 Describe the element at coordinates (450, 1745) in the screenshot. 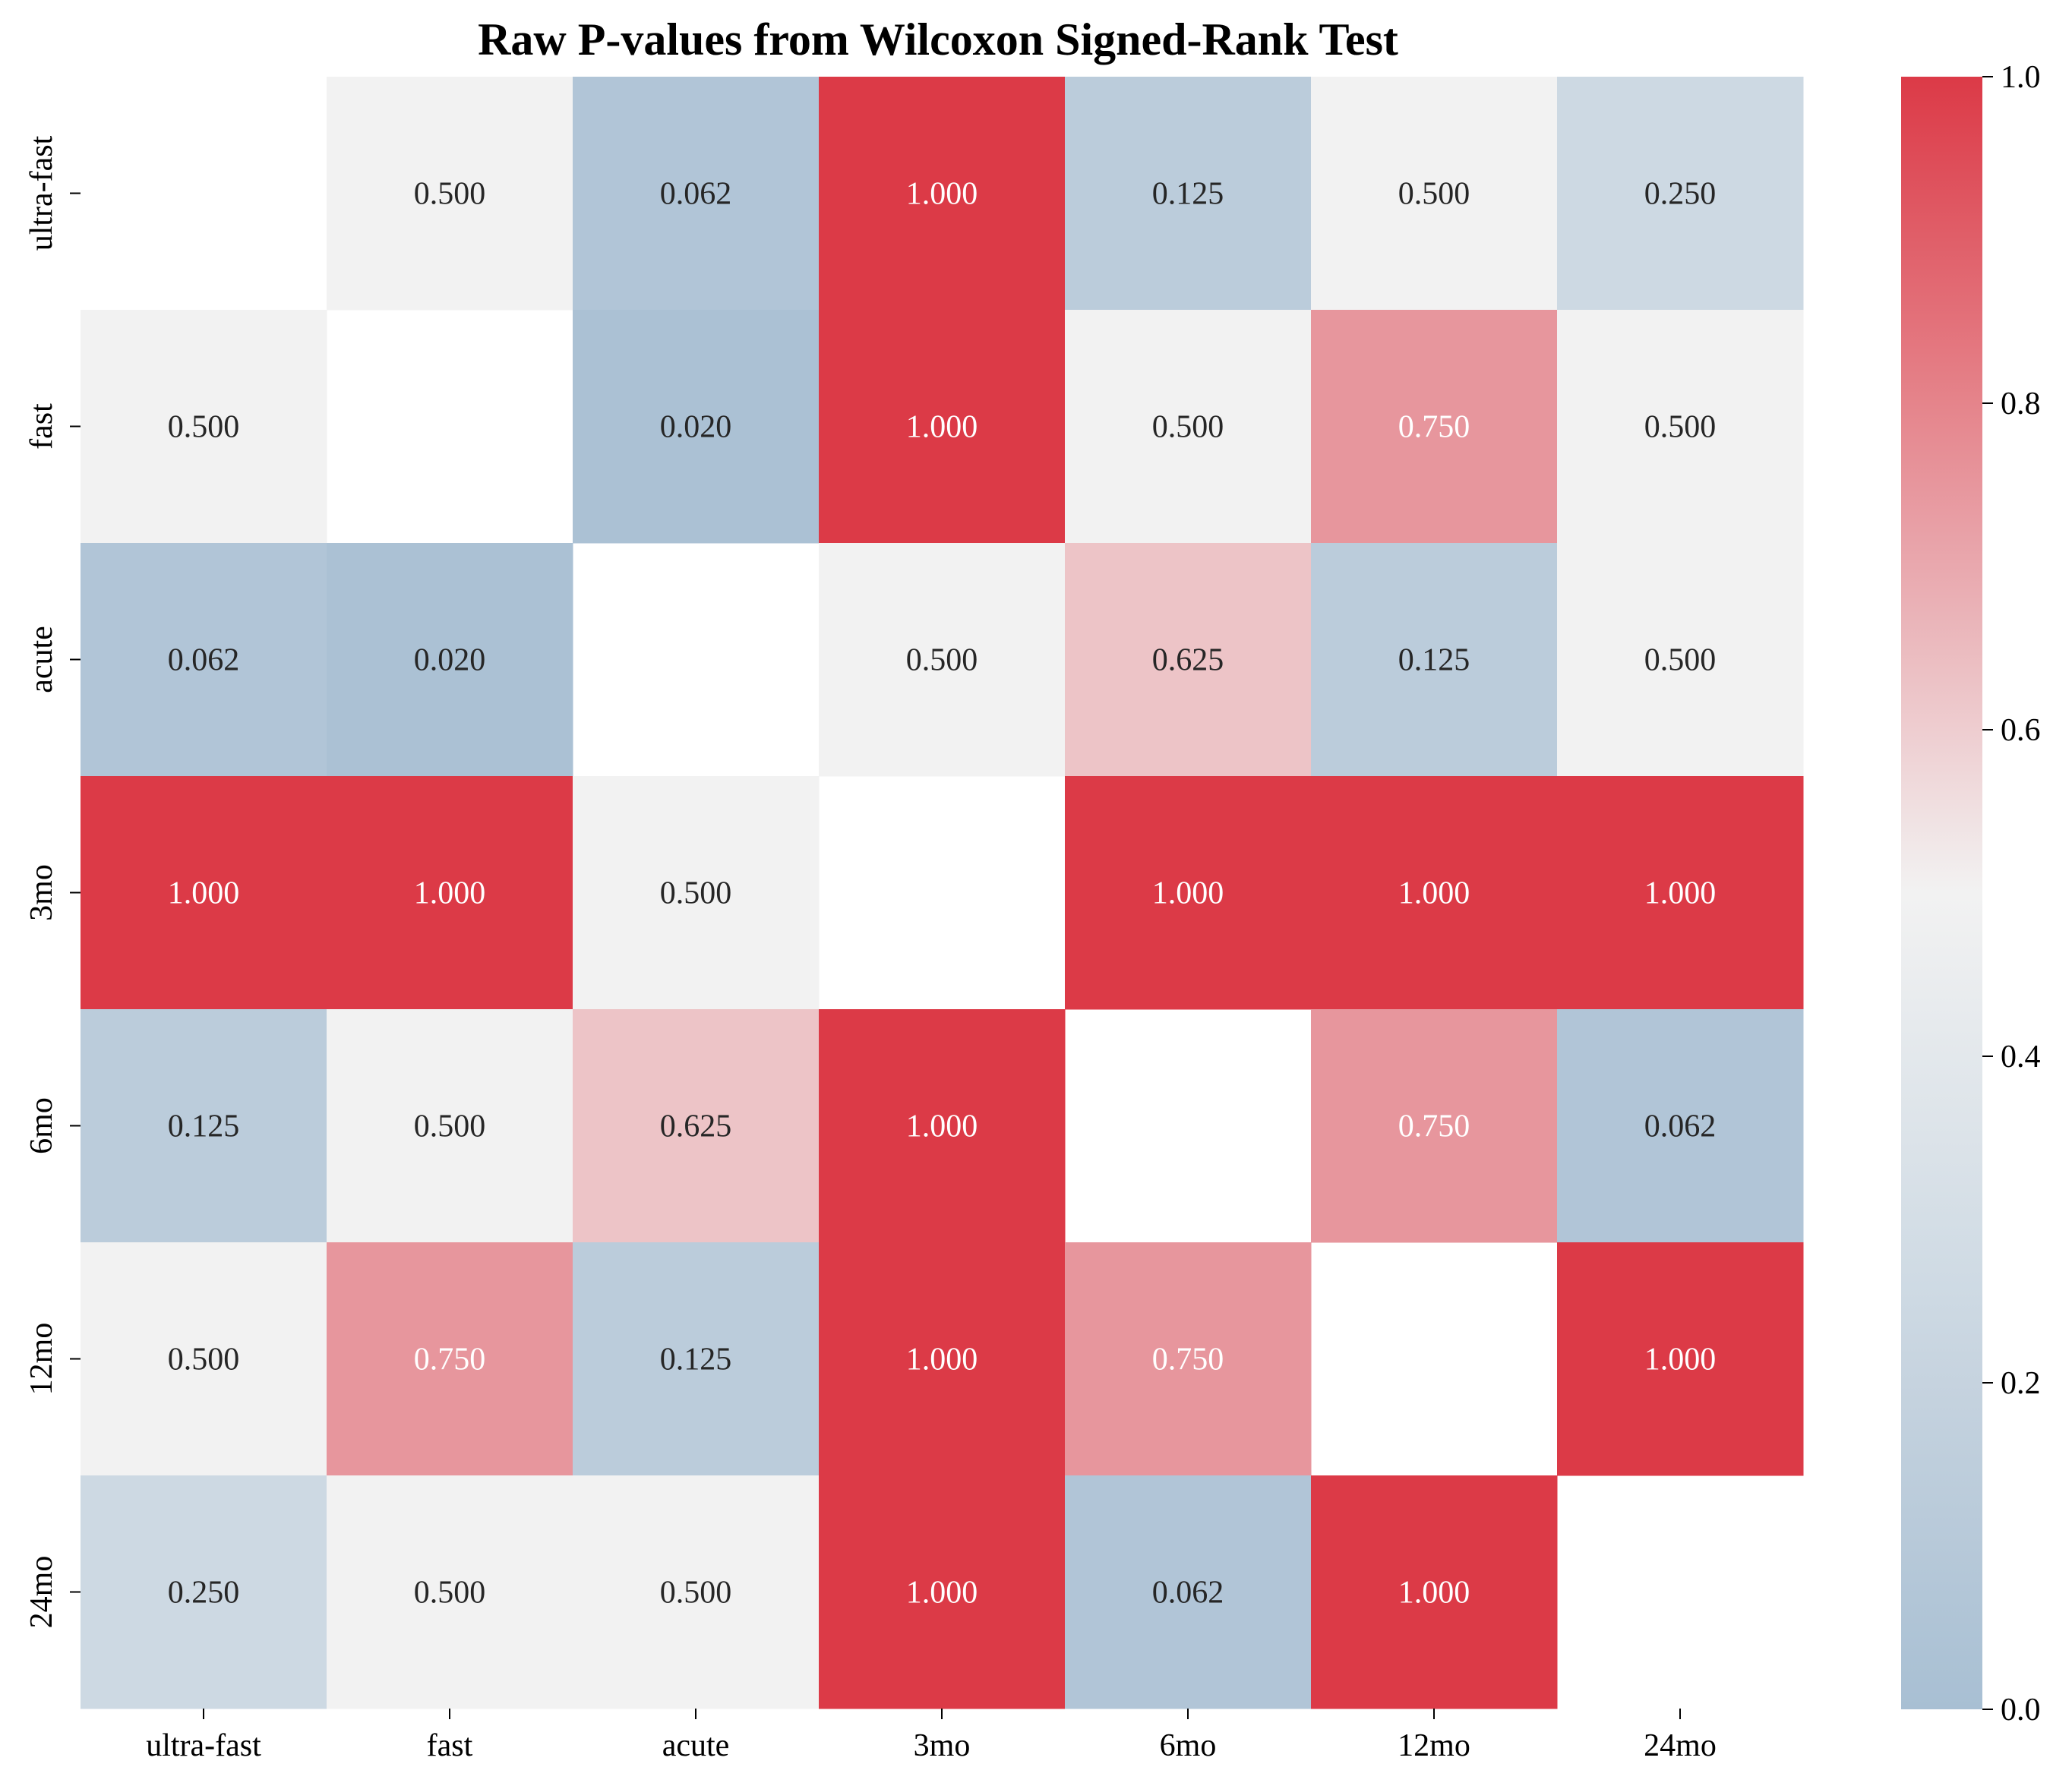

I see `x-tick-label: fast` at that location.